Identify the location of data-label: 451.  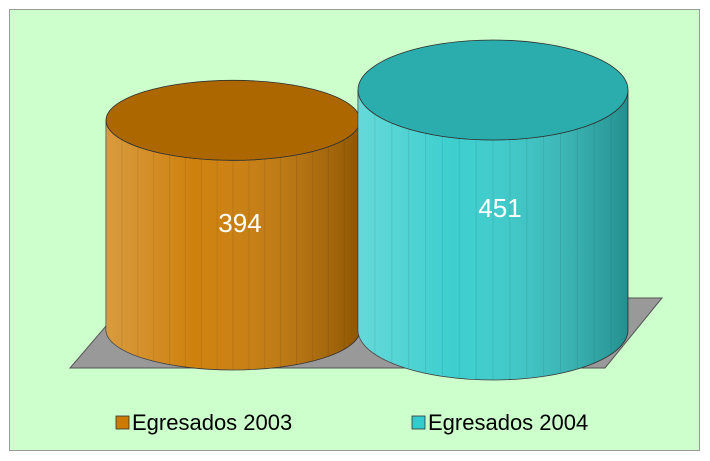
(499, 208).